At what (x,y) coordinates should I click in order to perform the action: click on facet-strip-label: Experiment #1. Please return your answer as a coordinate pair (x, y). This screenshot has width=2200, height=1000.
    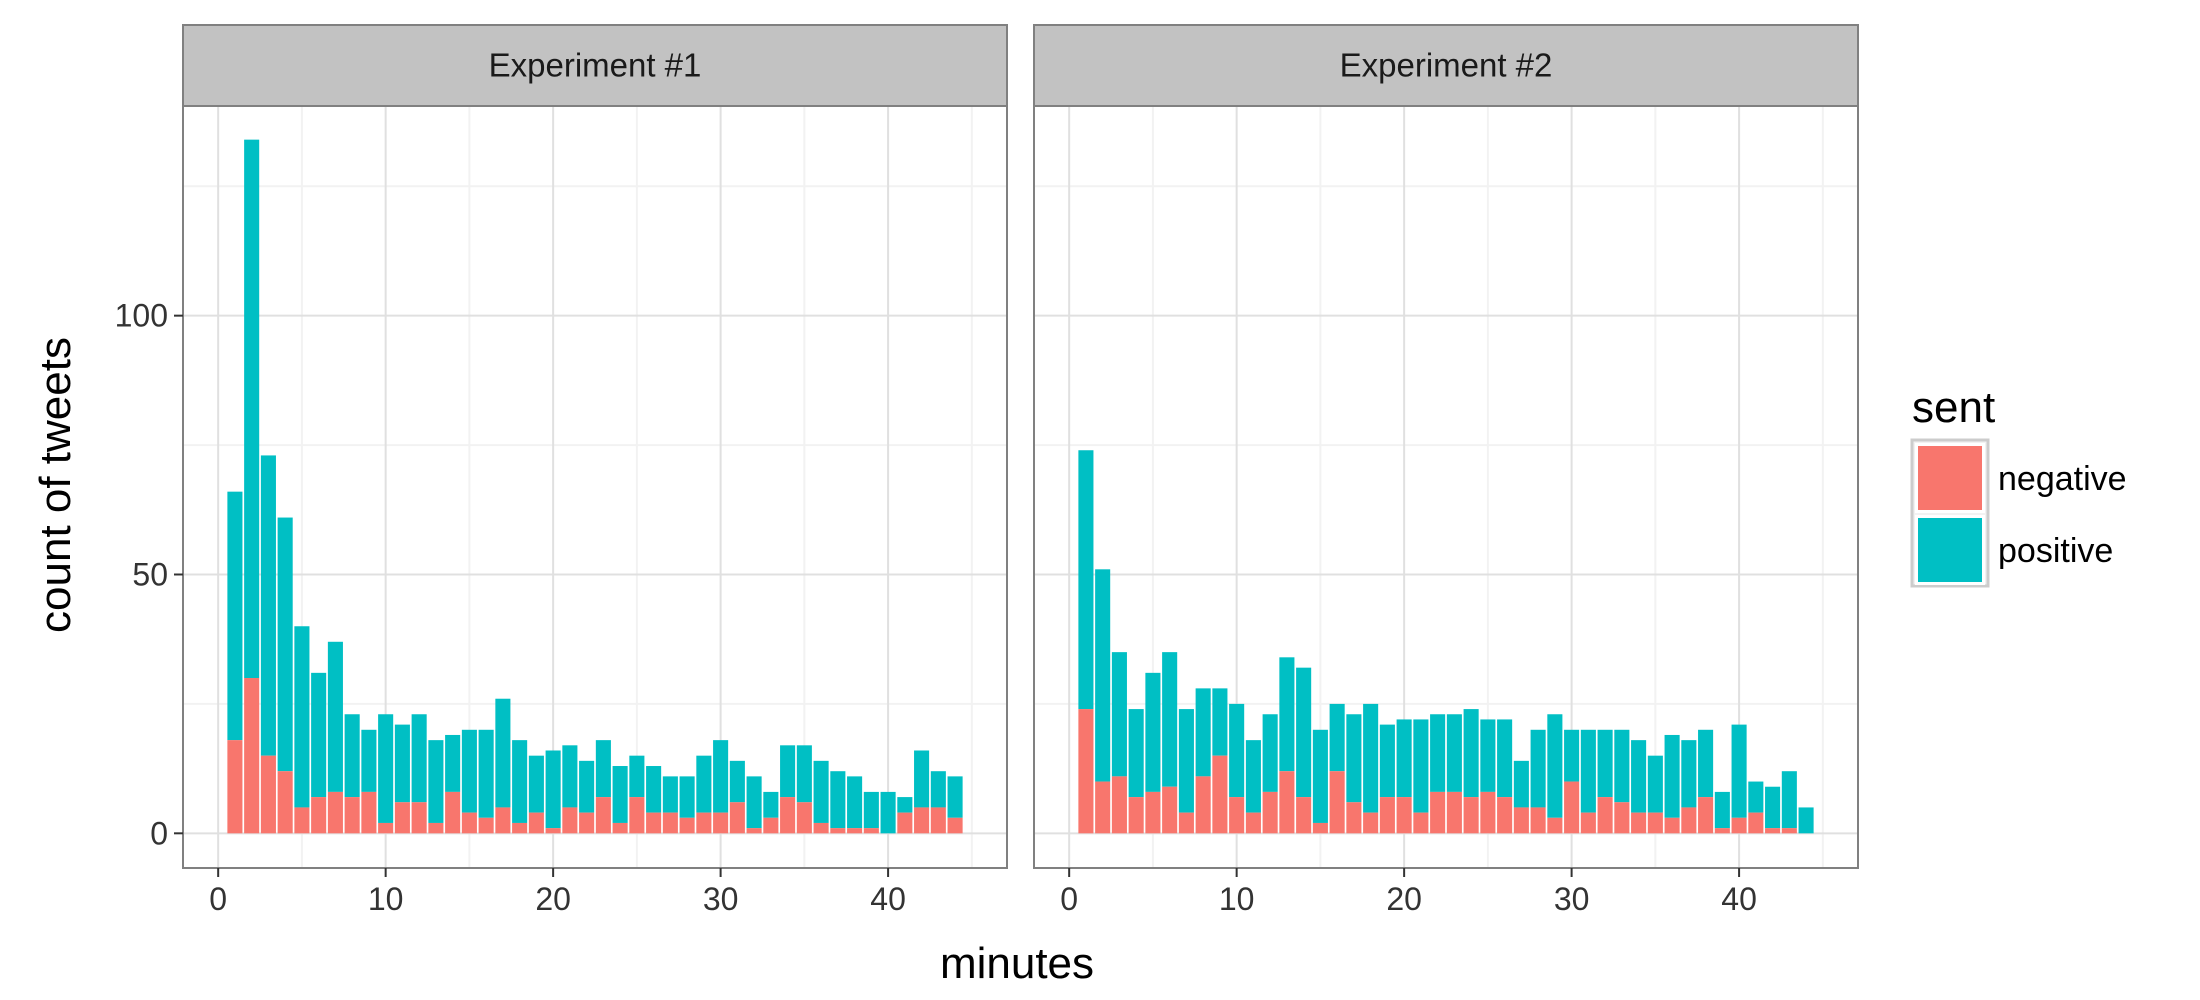
    Looking at the image, I should click on (595, 65).